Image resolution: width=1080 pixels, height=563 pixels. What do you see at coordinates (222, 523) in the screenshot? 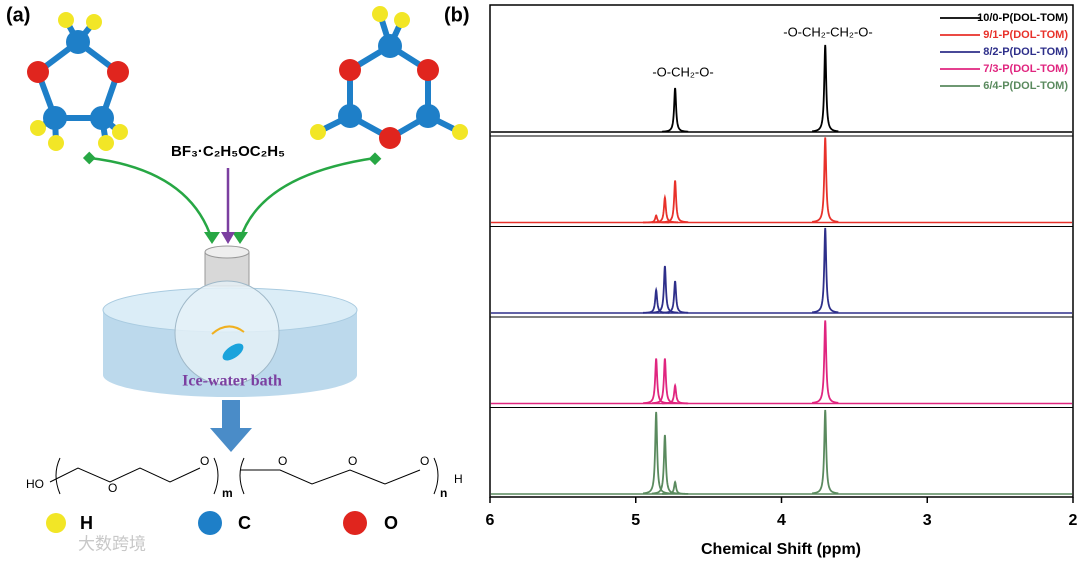
I see `atom-legend: H C O` at bounding box center [222, 523].